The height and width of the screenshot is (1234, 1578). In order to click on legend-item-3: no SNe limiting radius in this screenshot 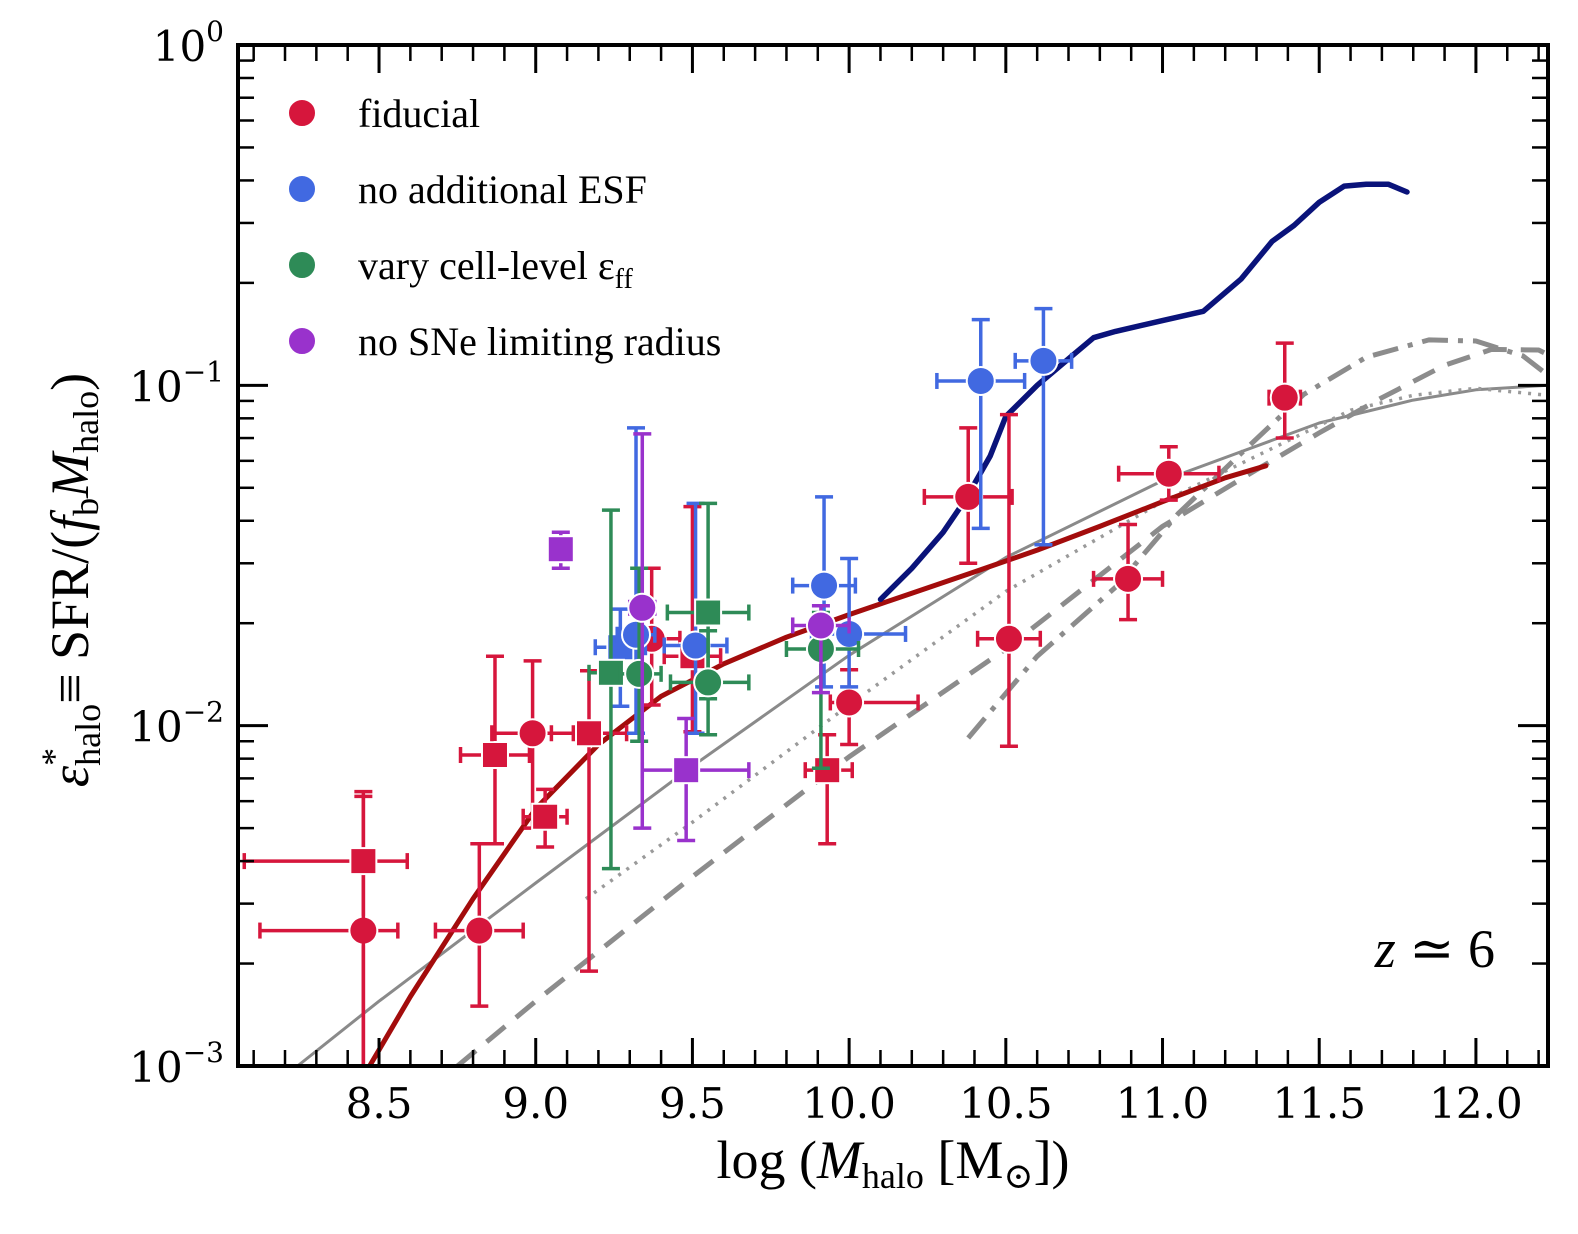, I will do `click(504, 341)`.